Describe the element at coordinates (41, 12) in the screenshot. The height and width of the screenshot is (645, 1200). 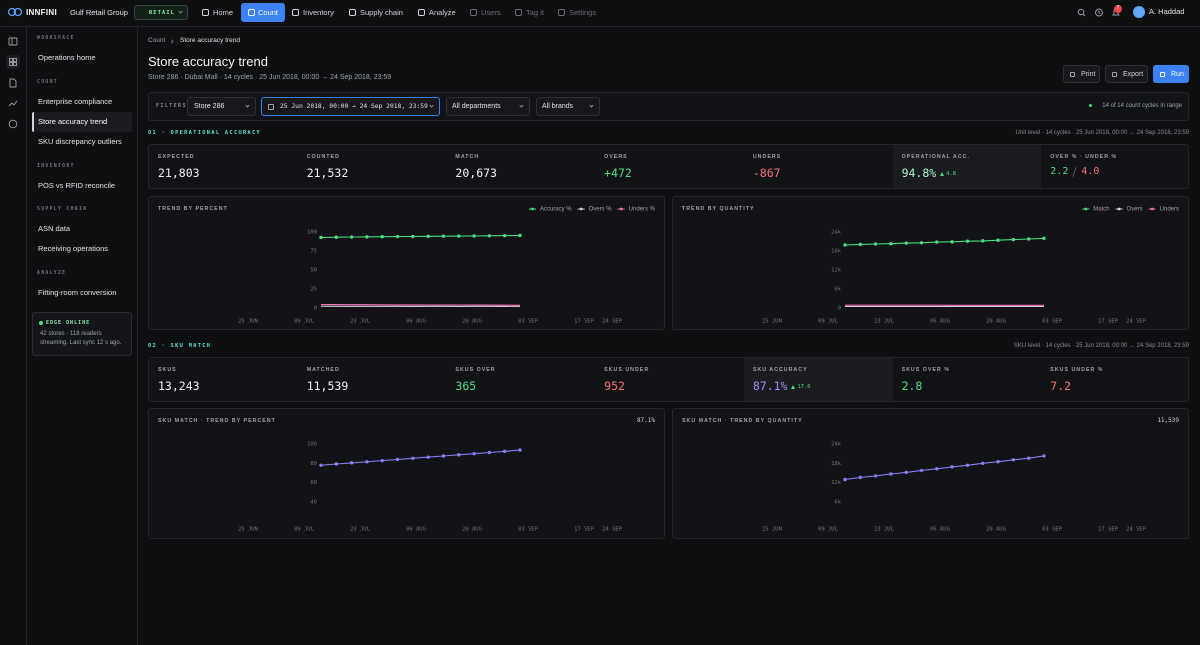
I see `brand: INNFINI` at that location.